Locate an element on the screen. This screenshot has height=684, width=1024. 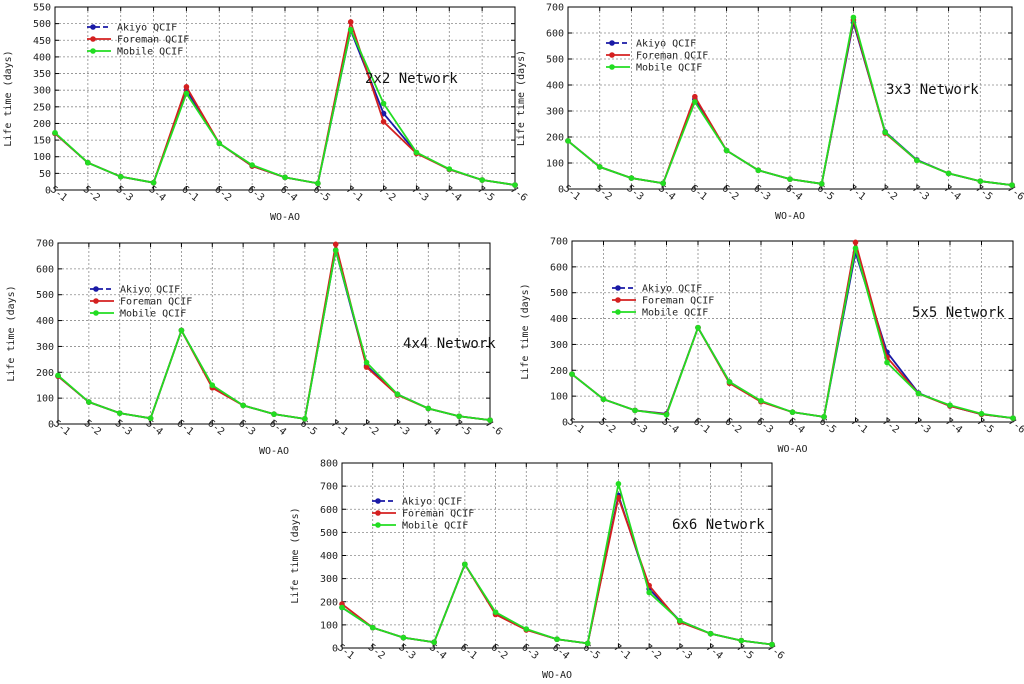
x-tick-label: 7-4 is located at coordinates (452, 194).